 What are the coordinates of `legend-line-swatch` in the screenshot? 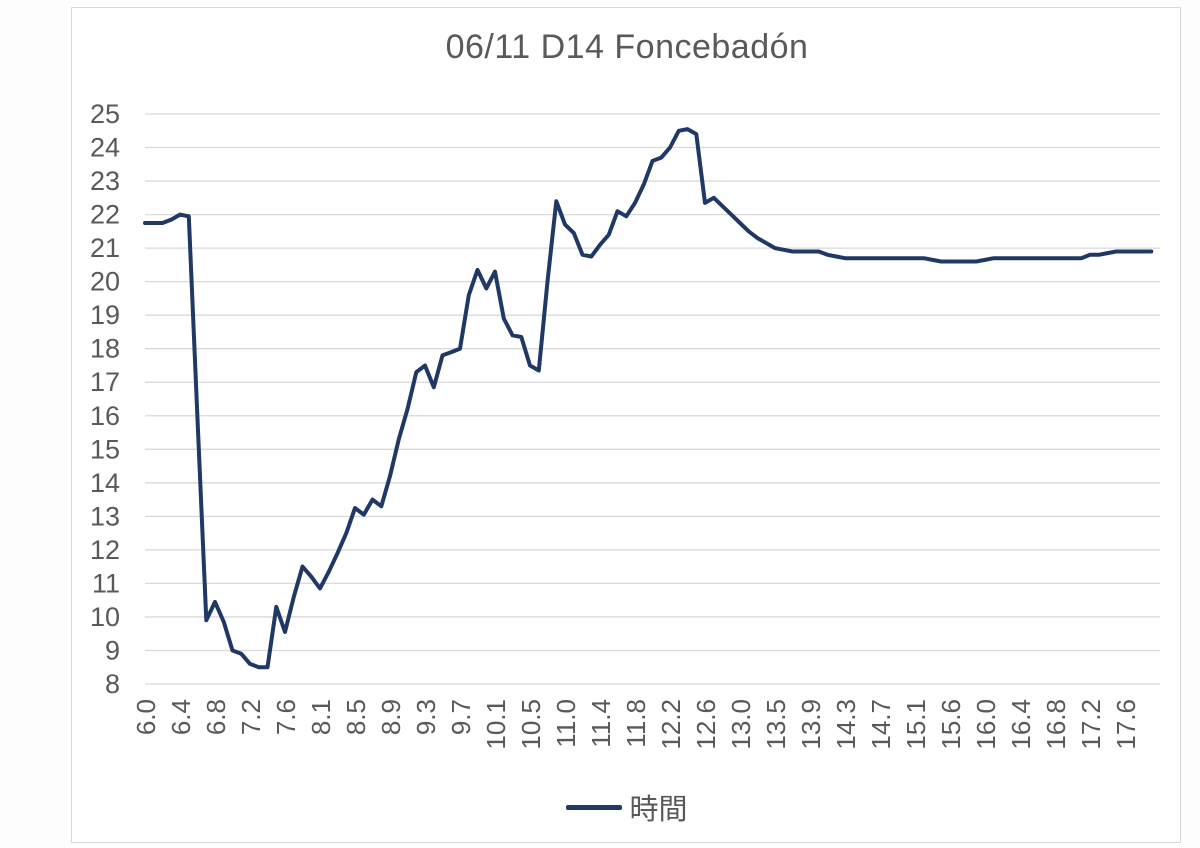 It's located at (594, 807).